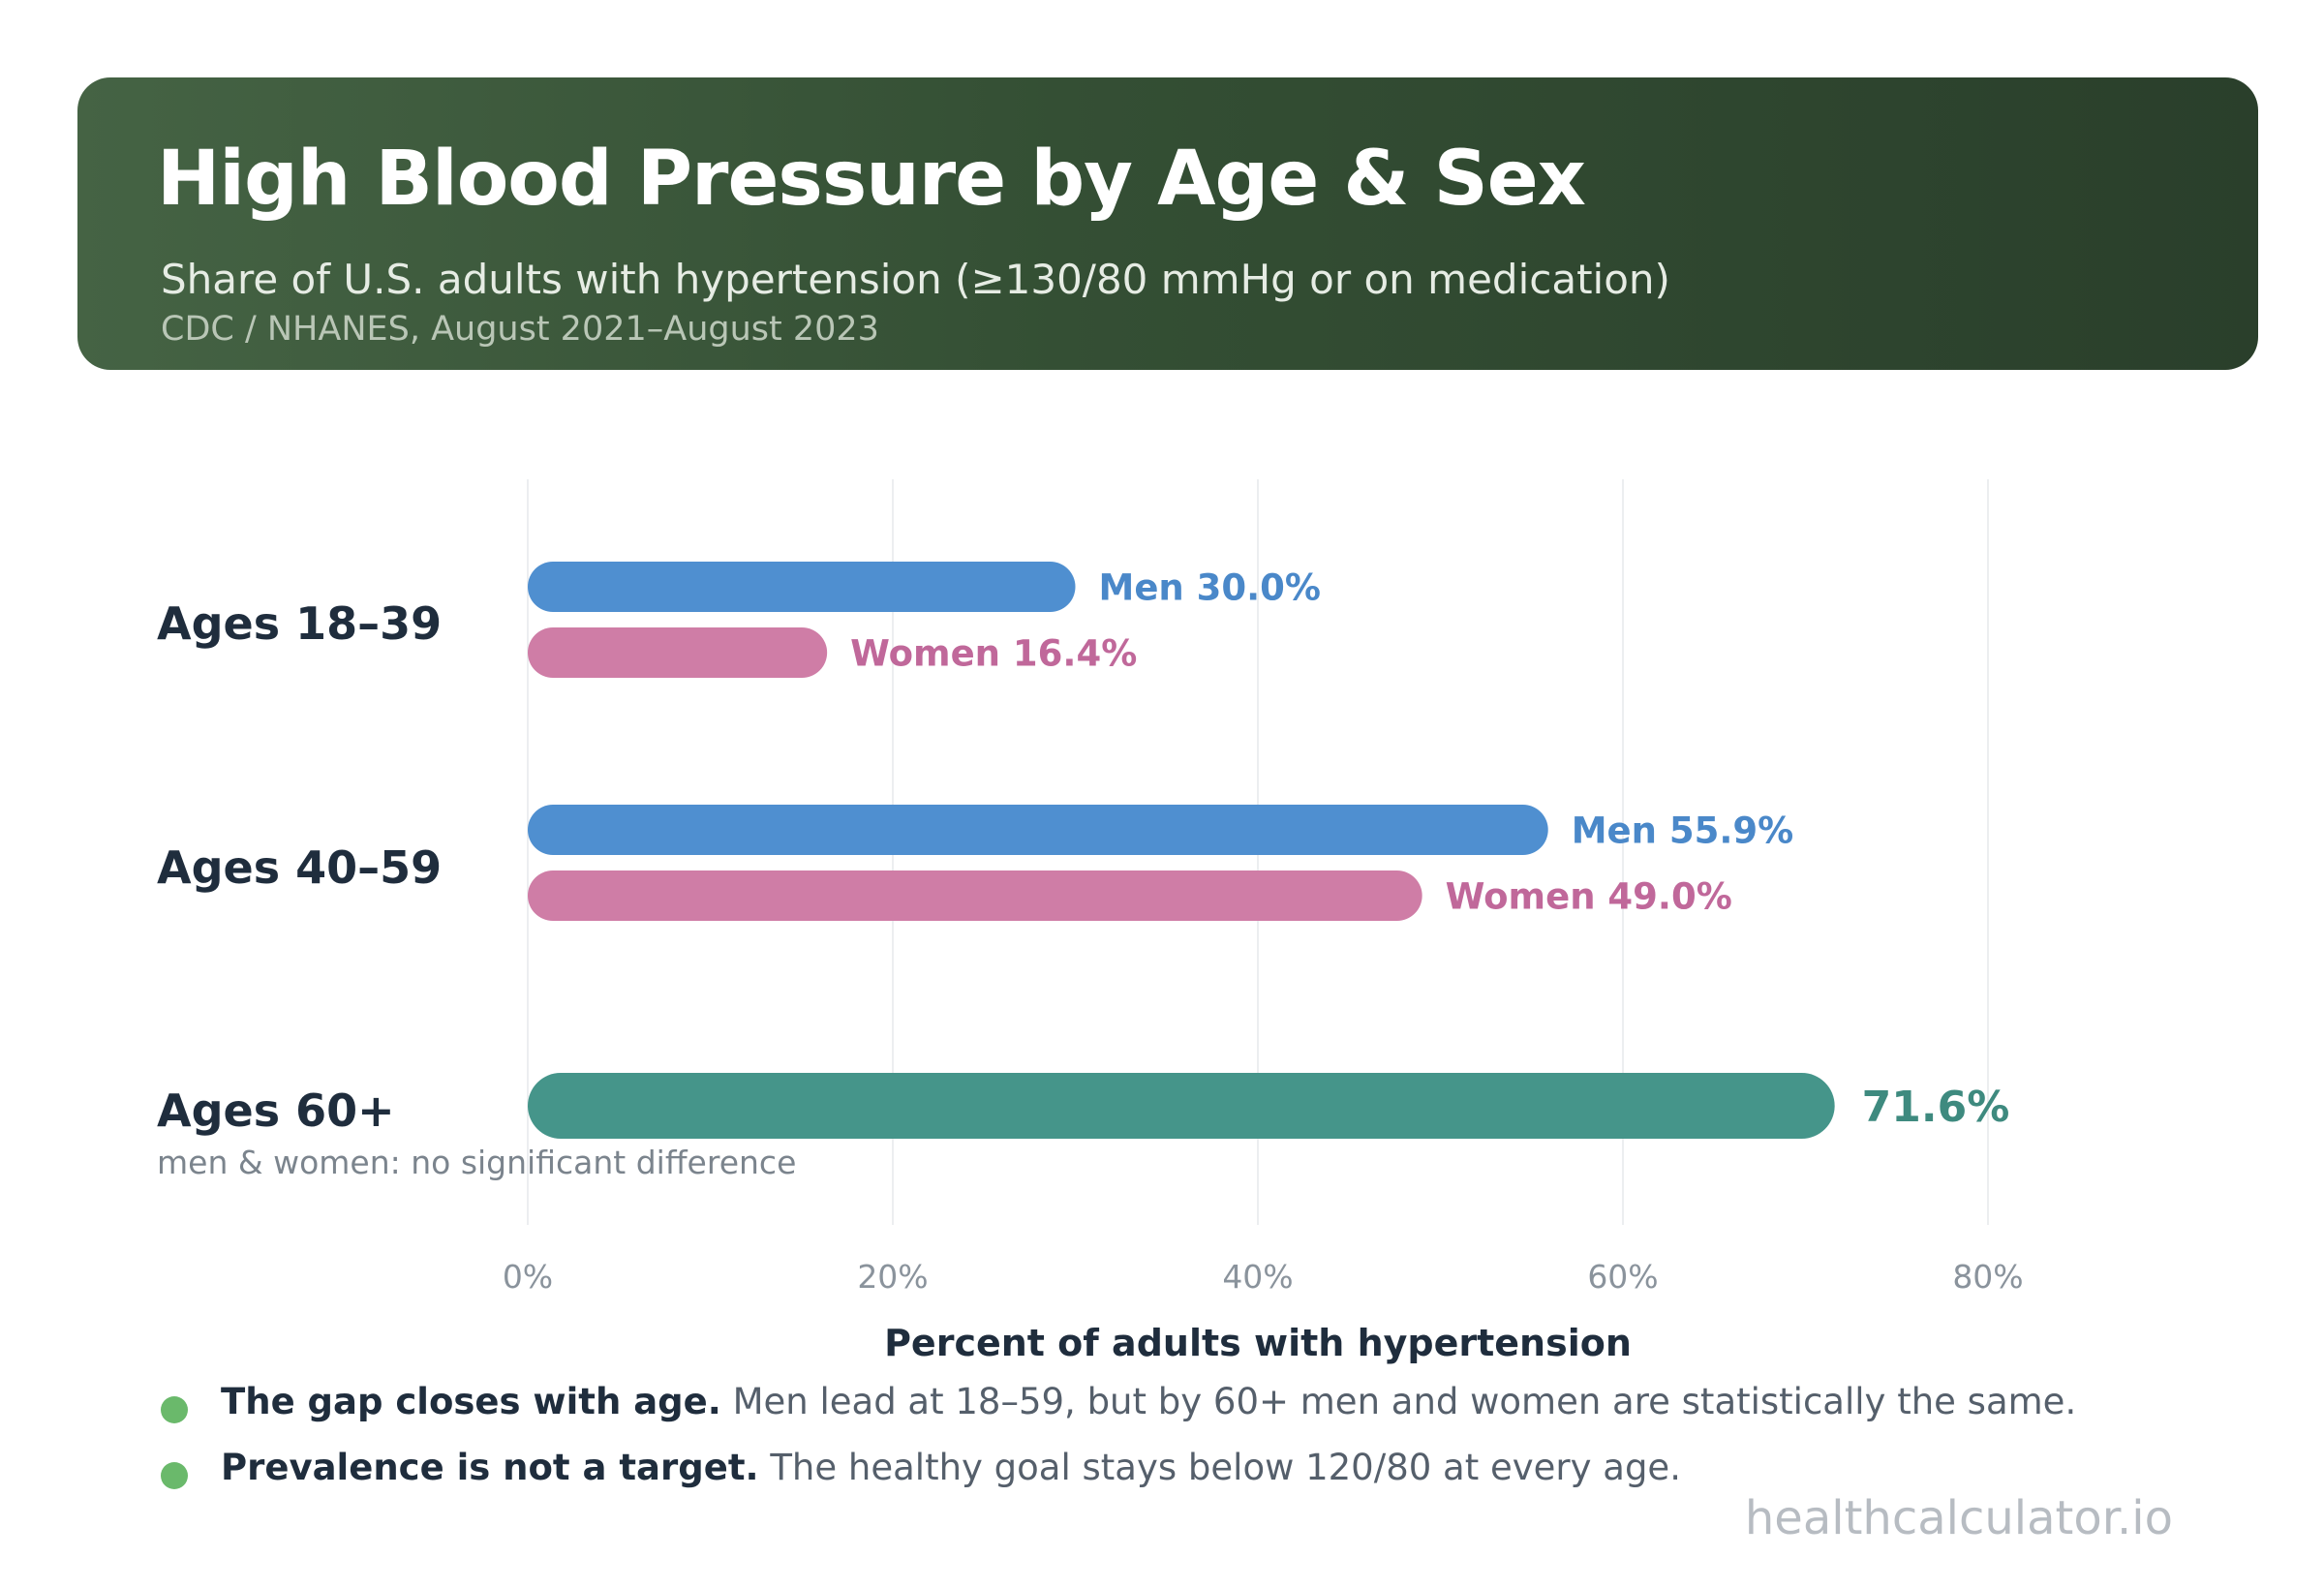 This screenshot has height=1588, width=2324. What do you see at coordinates (994, 653) in the screenshot?
I see `bar-value-label: Women 16.4%` at bounding box center [994, 653].